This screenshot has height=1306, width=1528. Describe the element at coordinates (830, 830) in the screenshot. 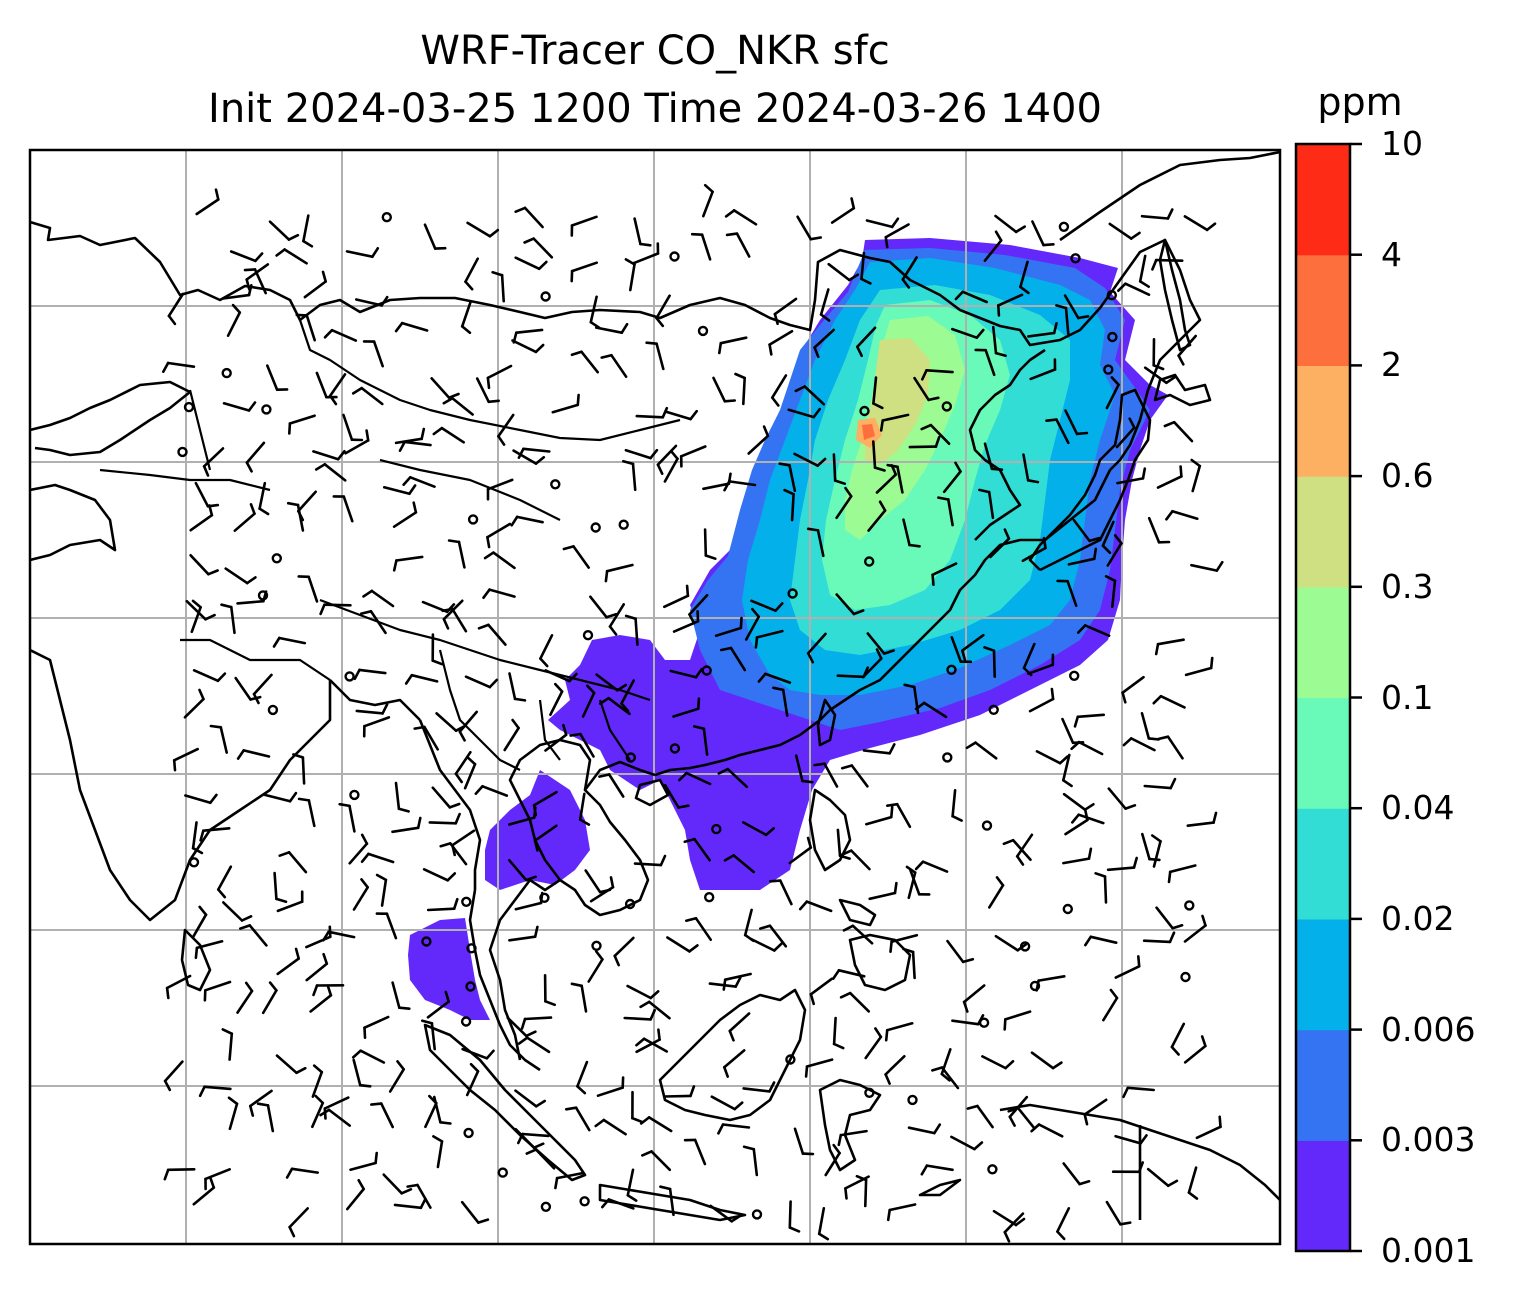

I see `coastline-luzon` at that location.